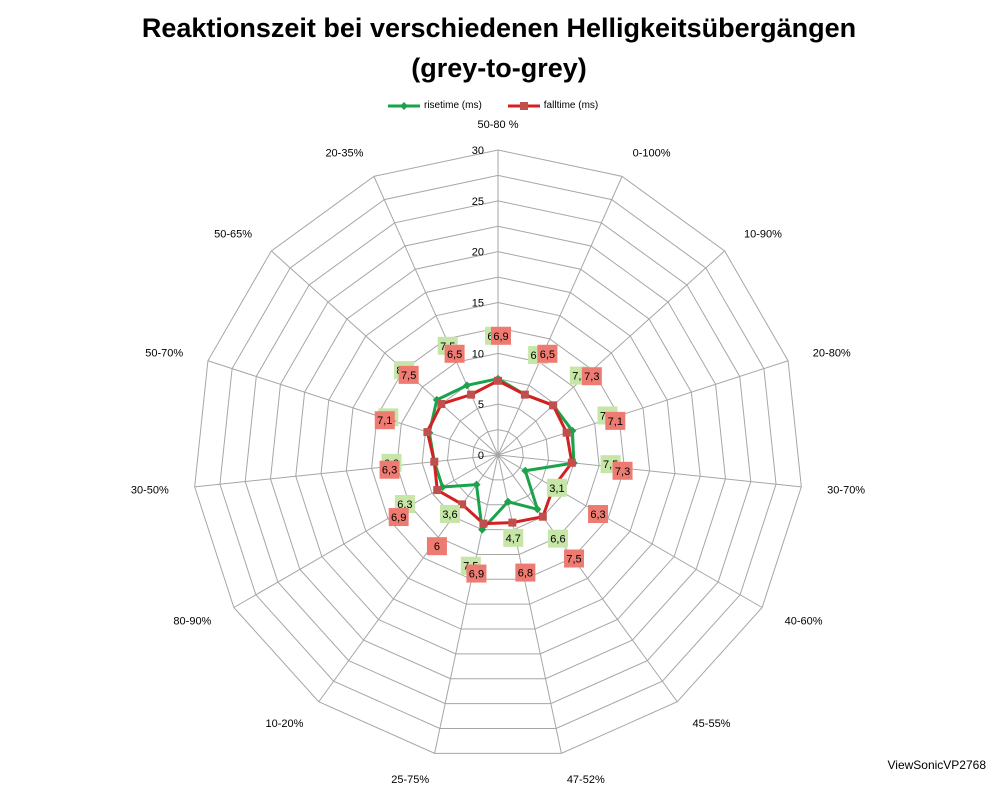  I want to click on series-1-data-label-11: 6,3, so click(389, 471).